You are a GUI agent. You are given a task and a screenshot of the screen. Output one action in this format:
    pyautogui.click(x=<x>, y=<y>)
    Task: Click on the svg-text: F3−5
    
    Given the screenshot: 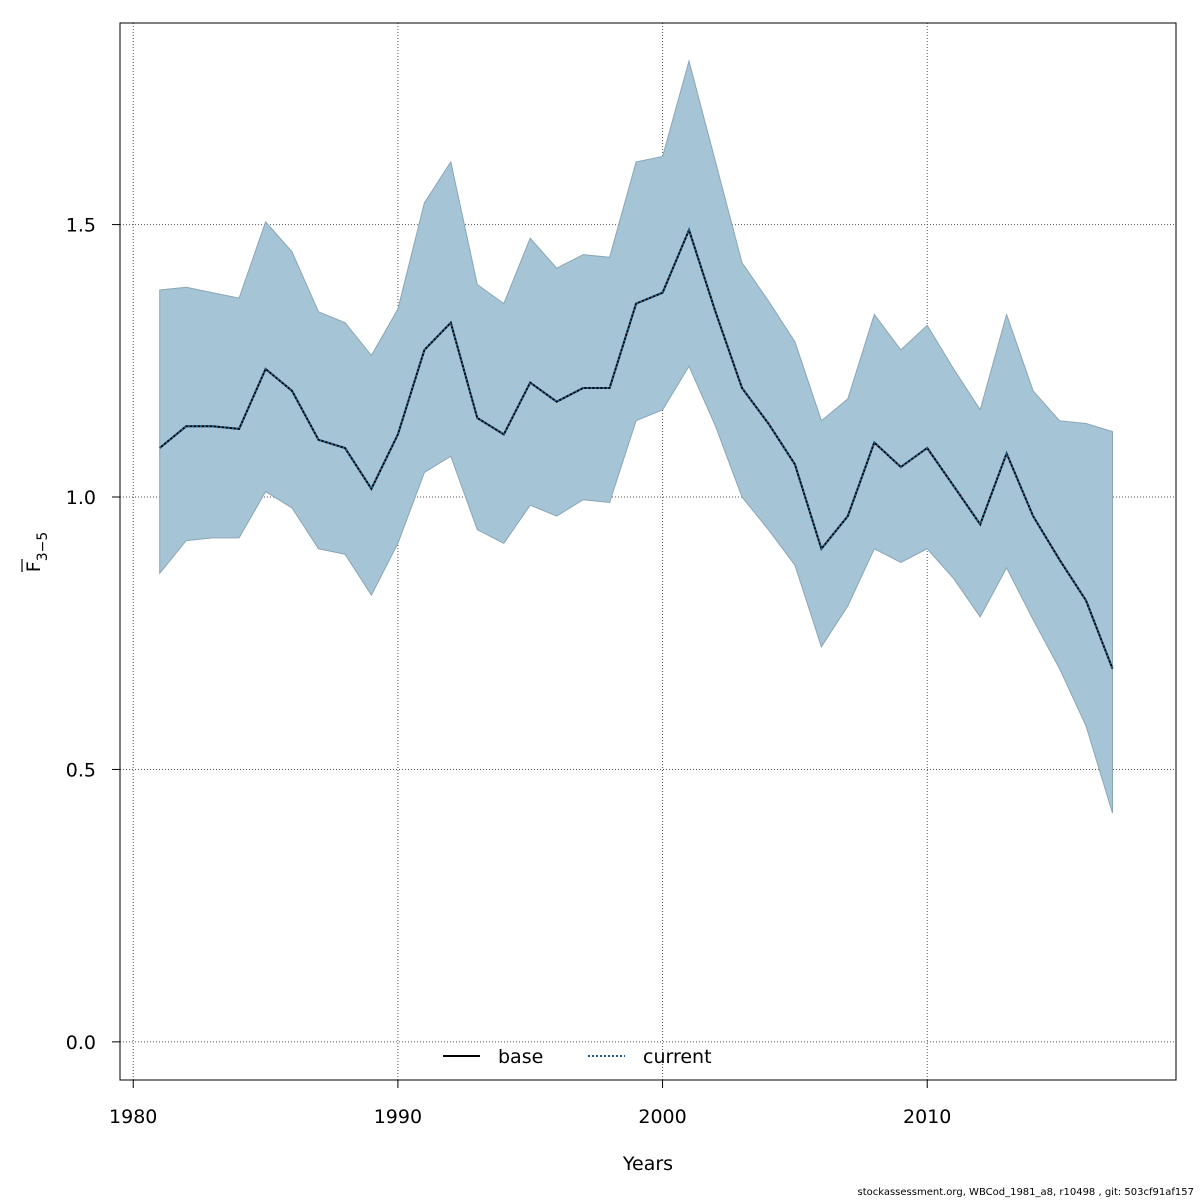 What is the action you would take?
    pyautogui.click(x=37, y=552)
    